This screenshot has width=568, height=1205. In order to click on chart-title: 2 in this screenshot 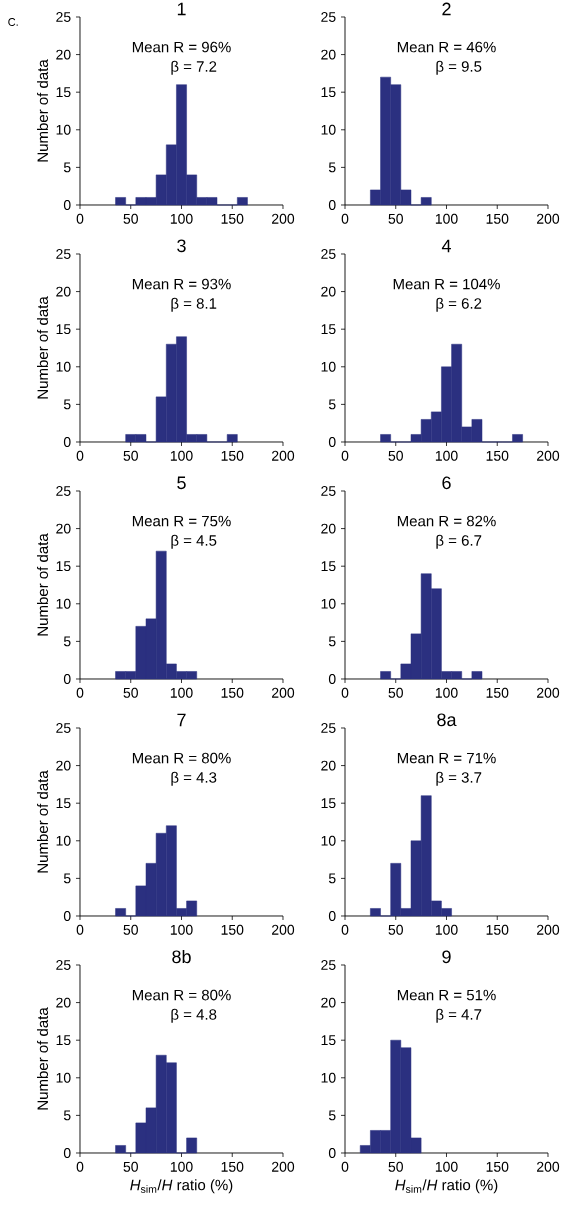, I will do `click(446, 9)`.